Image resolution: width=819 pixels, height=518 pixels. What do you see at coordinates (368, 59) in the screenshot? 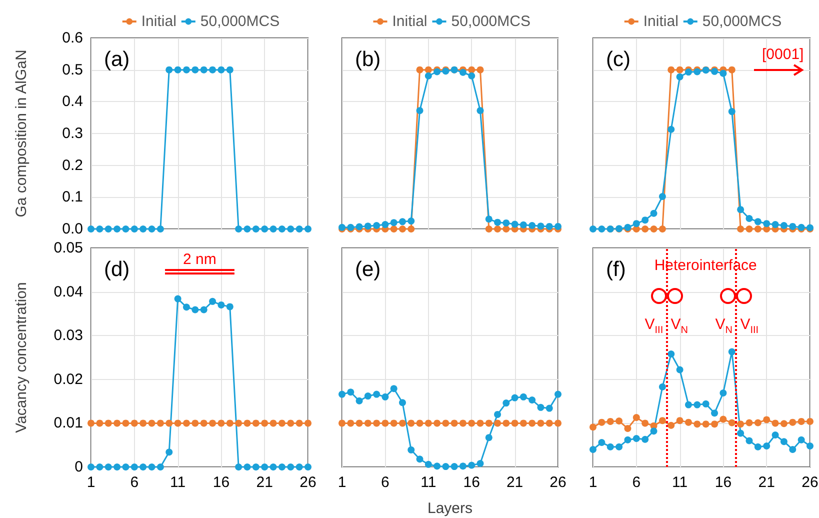
I see `text: (b)` at bounding box center [368, 59].